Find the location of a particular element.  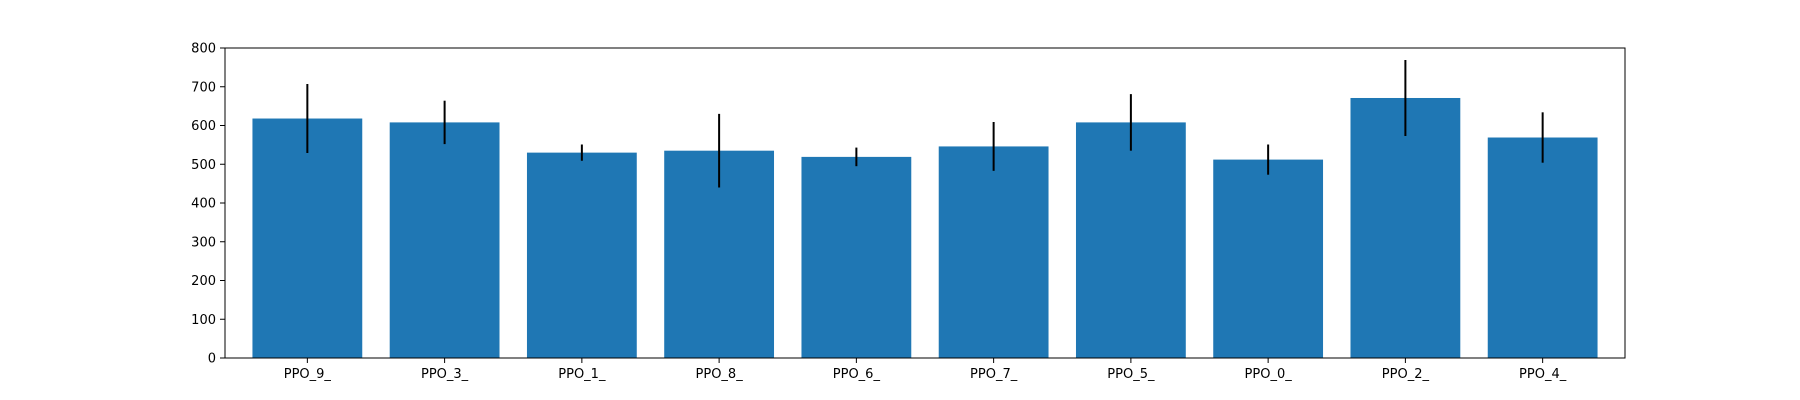

y-axis: 0 100 200 300 400 500 600 700 800 is located at coordinates (208, 204).